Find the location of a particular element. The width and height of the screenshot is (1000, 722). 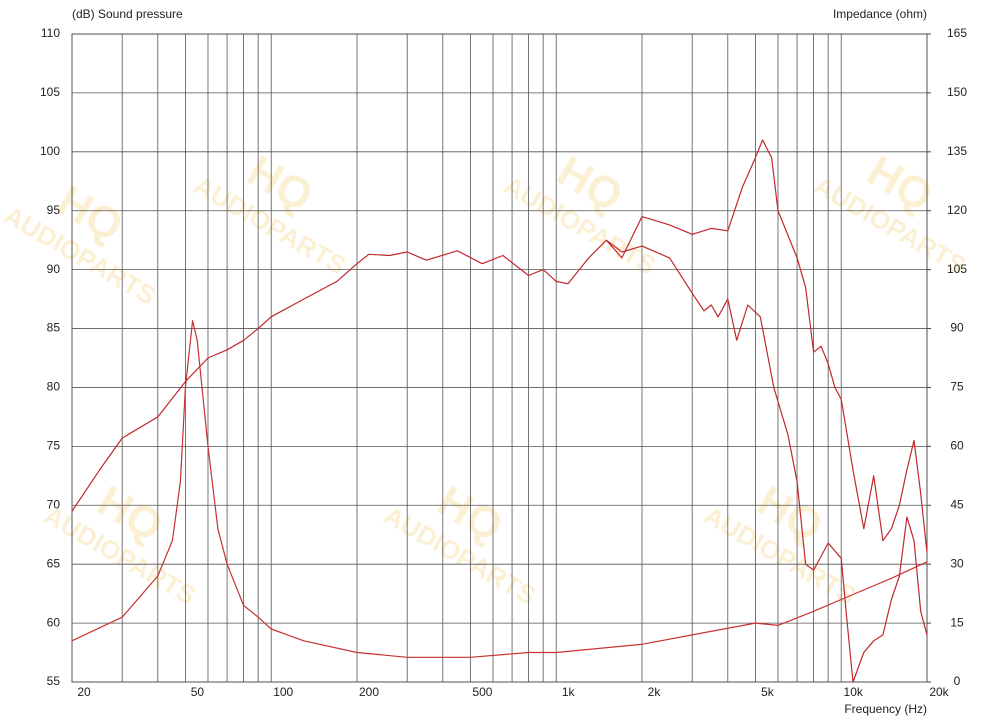

x-tick-label: 200 is located at coordinates (369, 692).